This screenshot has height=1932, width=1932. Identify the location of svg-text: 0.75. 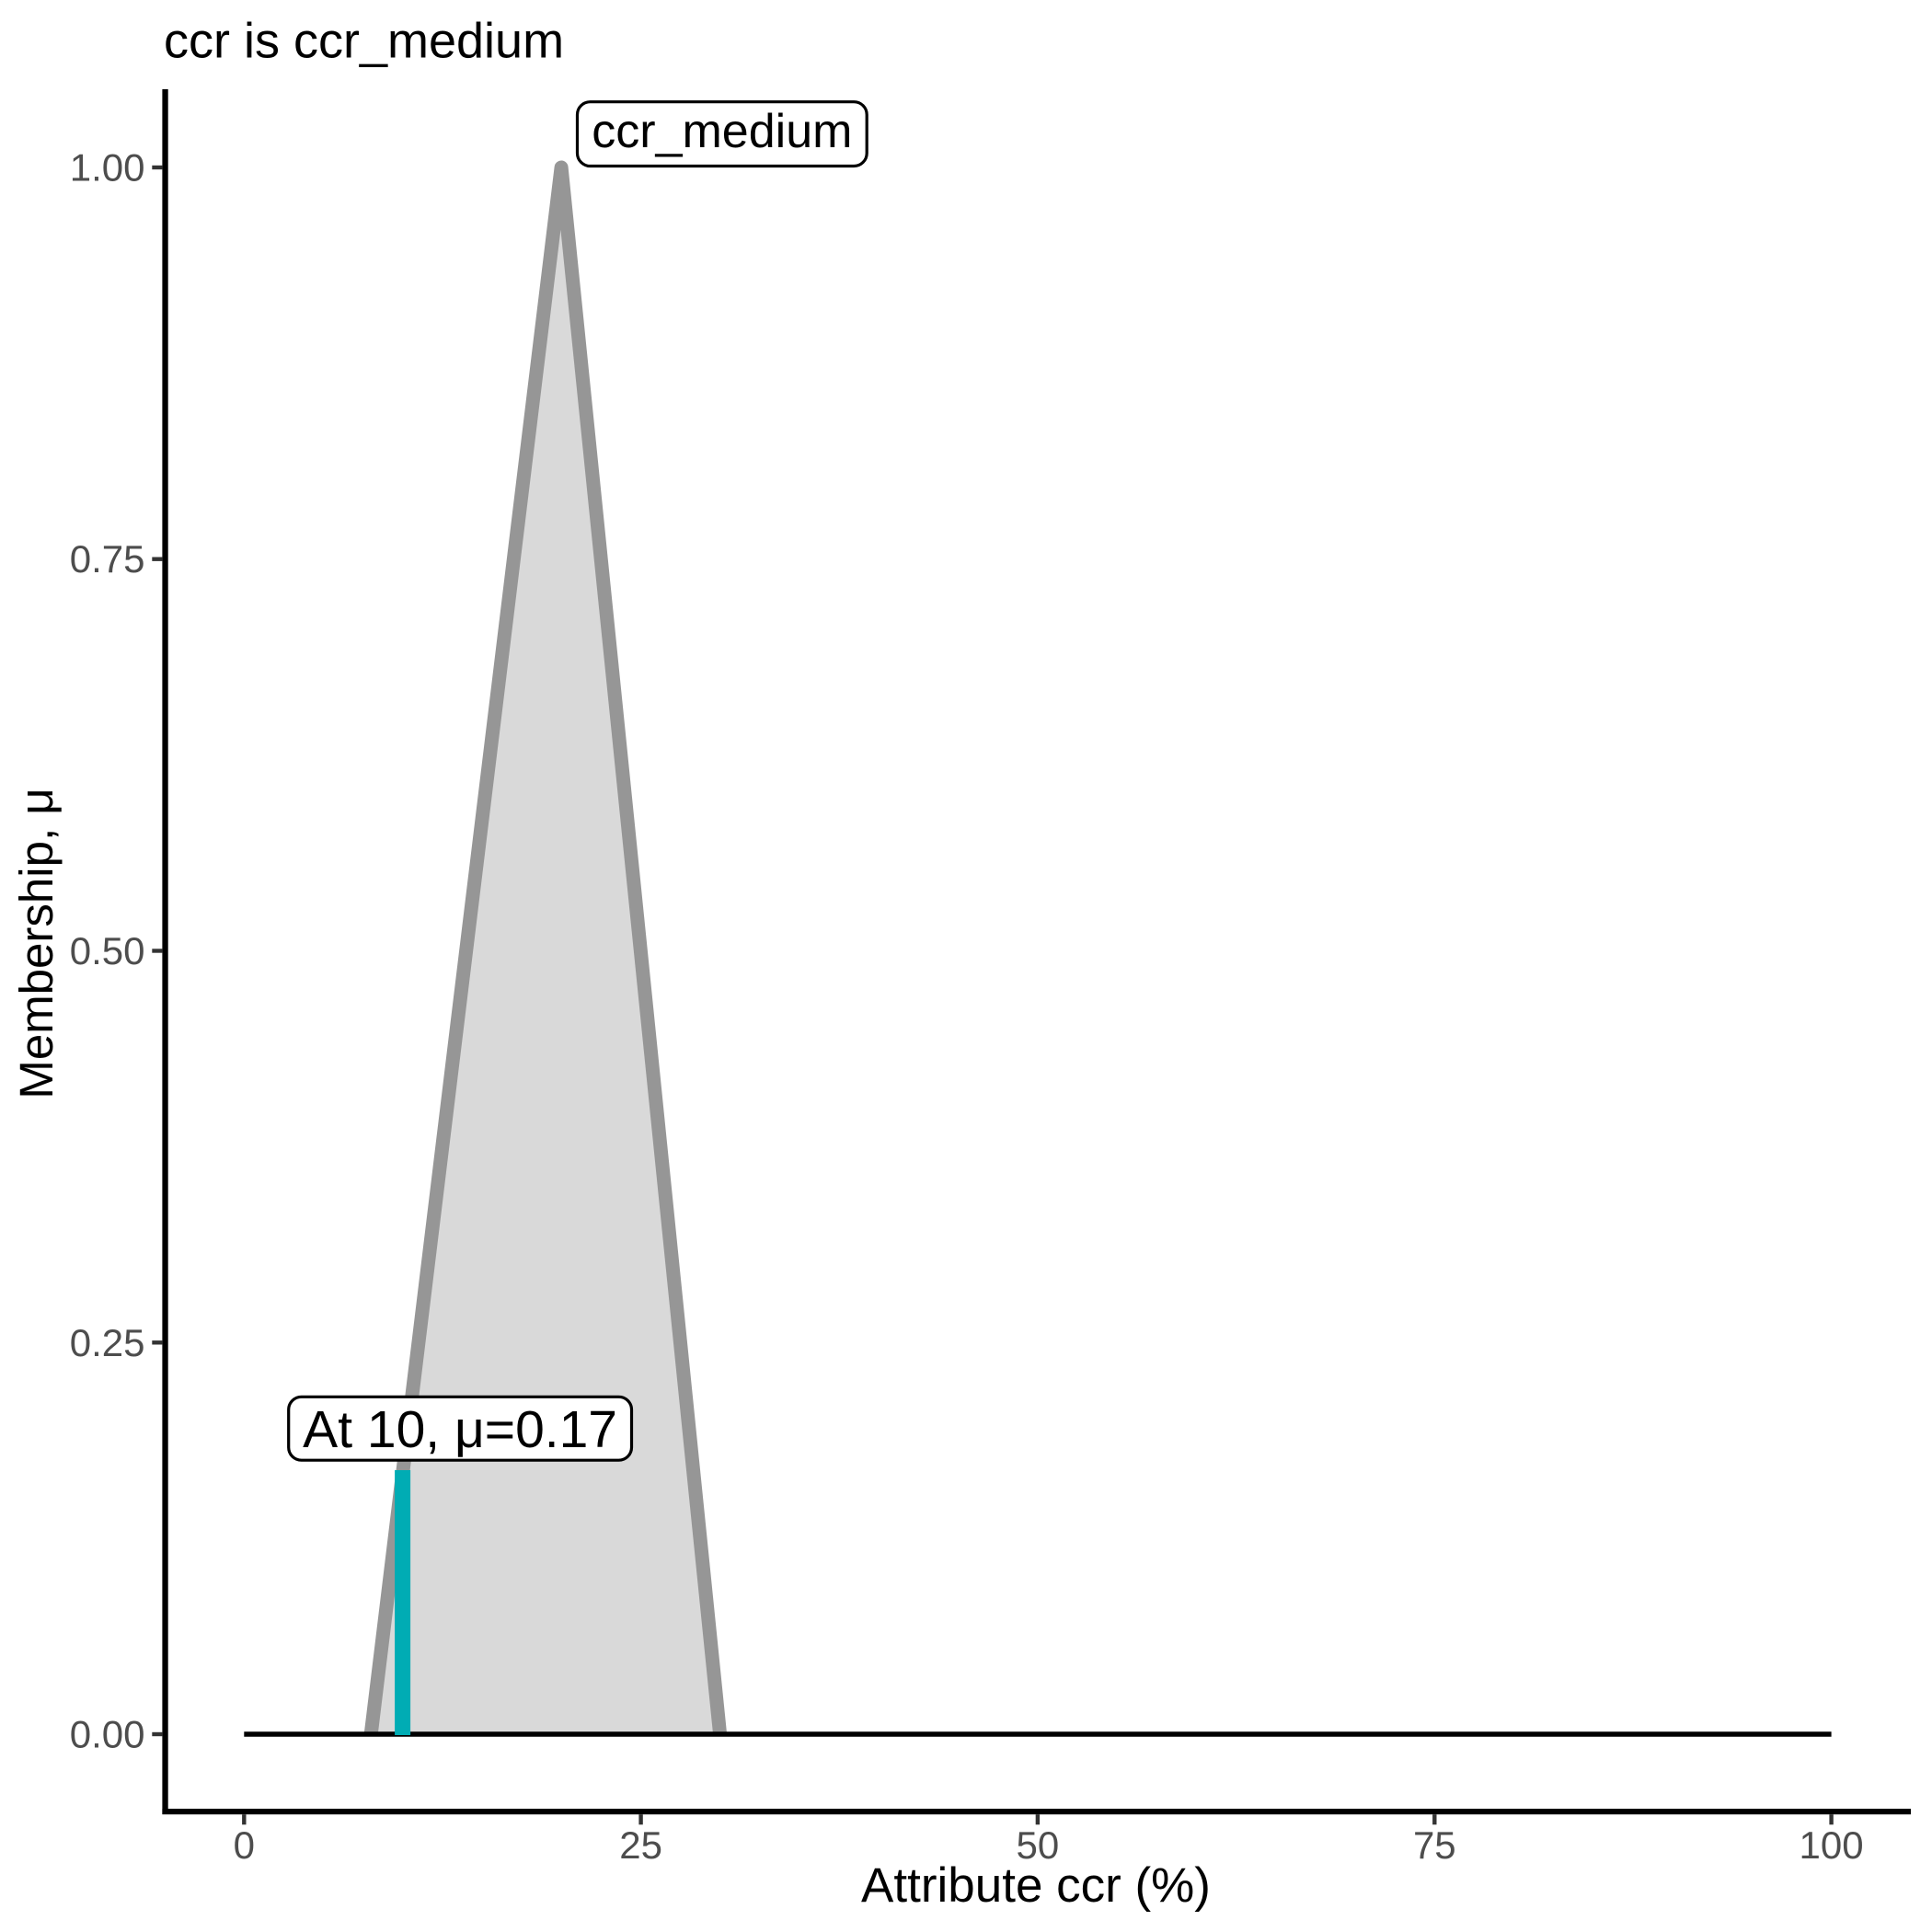
(107, 559).